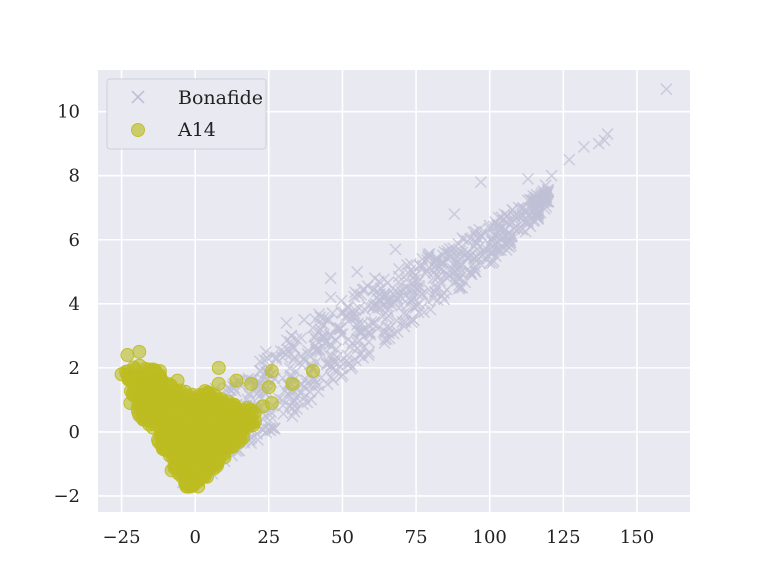 The height and width of the screenshot is (576, 768). Describe the element at coordinates (196, 130) in the screenshot. I see `legend-label-a14: A14` at that location.